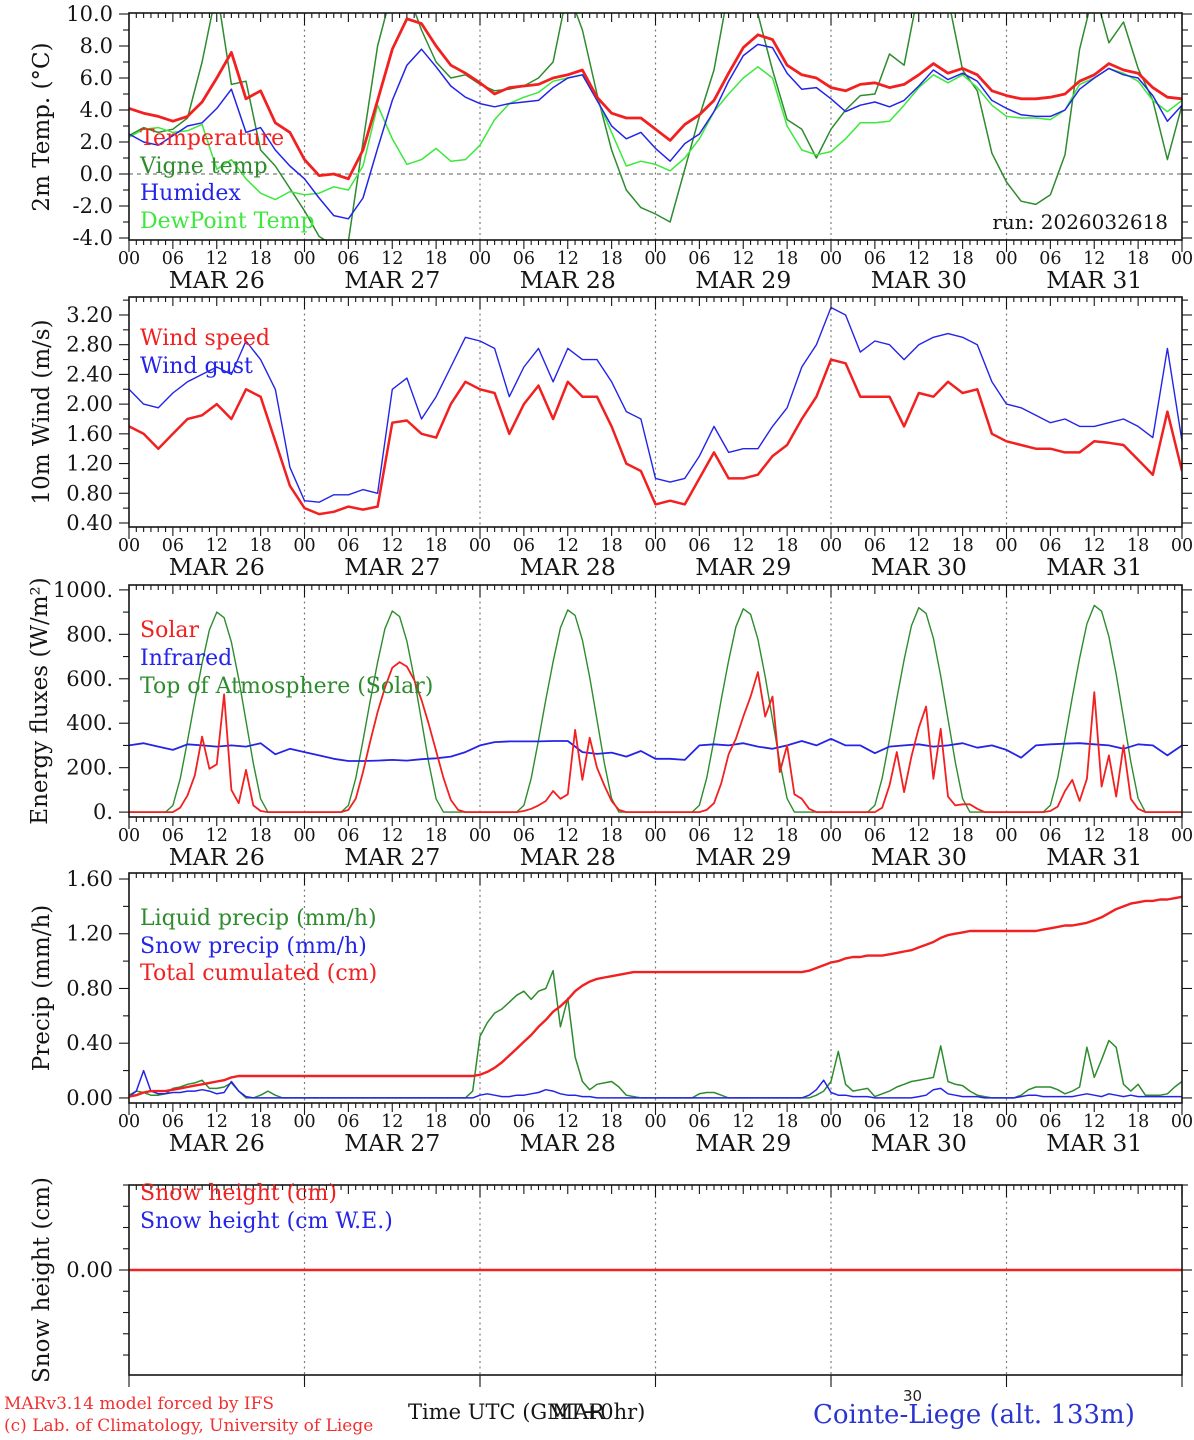 The width and height of the screenshot is (1194, 1440). I want to click on series-humidex, so click(655, 131).